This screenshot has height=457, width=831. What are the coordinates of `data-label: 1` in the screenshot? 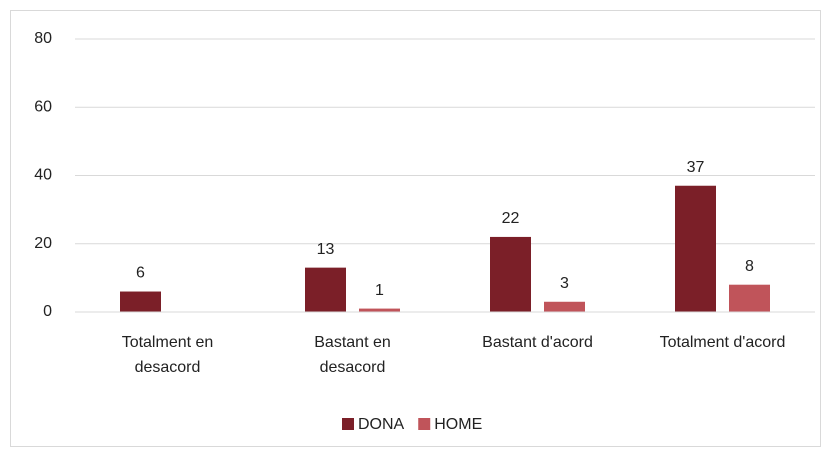 It's located at (379, 290).